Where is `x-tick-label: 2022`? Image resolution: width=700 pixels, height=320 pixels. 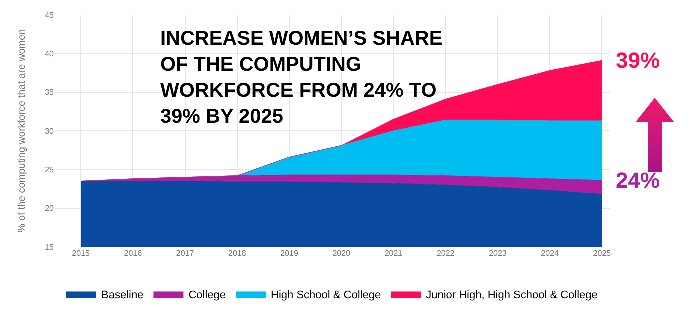 x-tick-label: 2022 is located at coordinates (446, 253).